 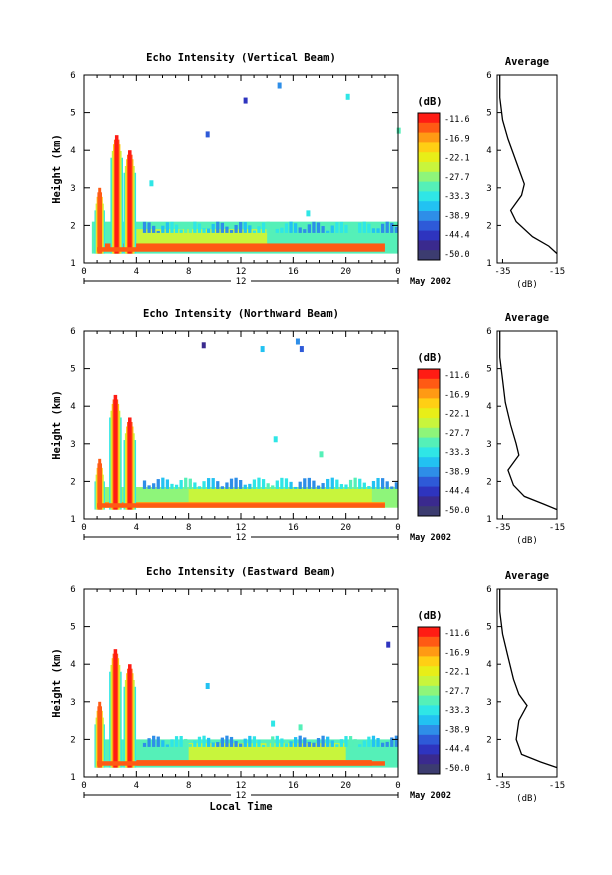 What do you see at coordinates (72, 264) in the screenshot?
I see `y-tick-label: 1` at bounding box center [72, 264].